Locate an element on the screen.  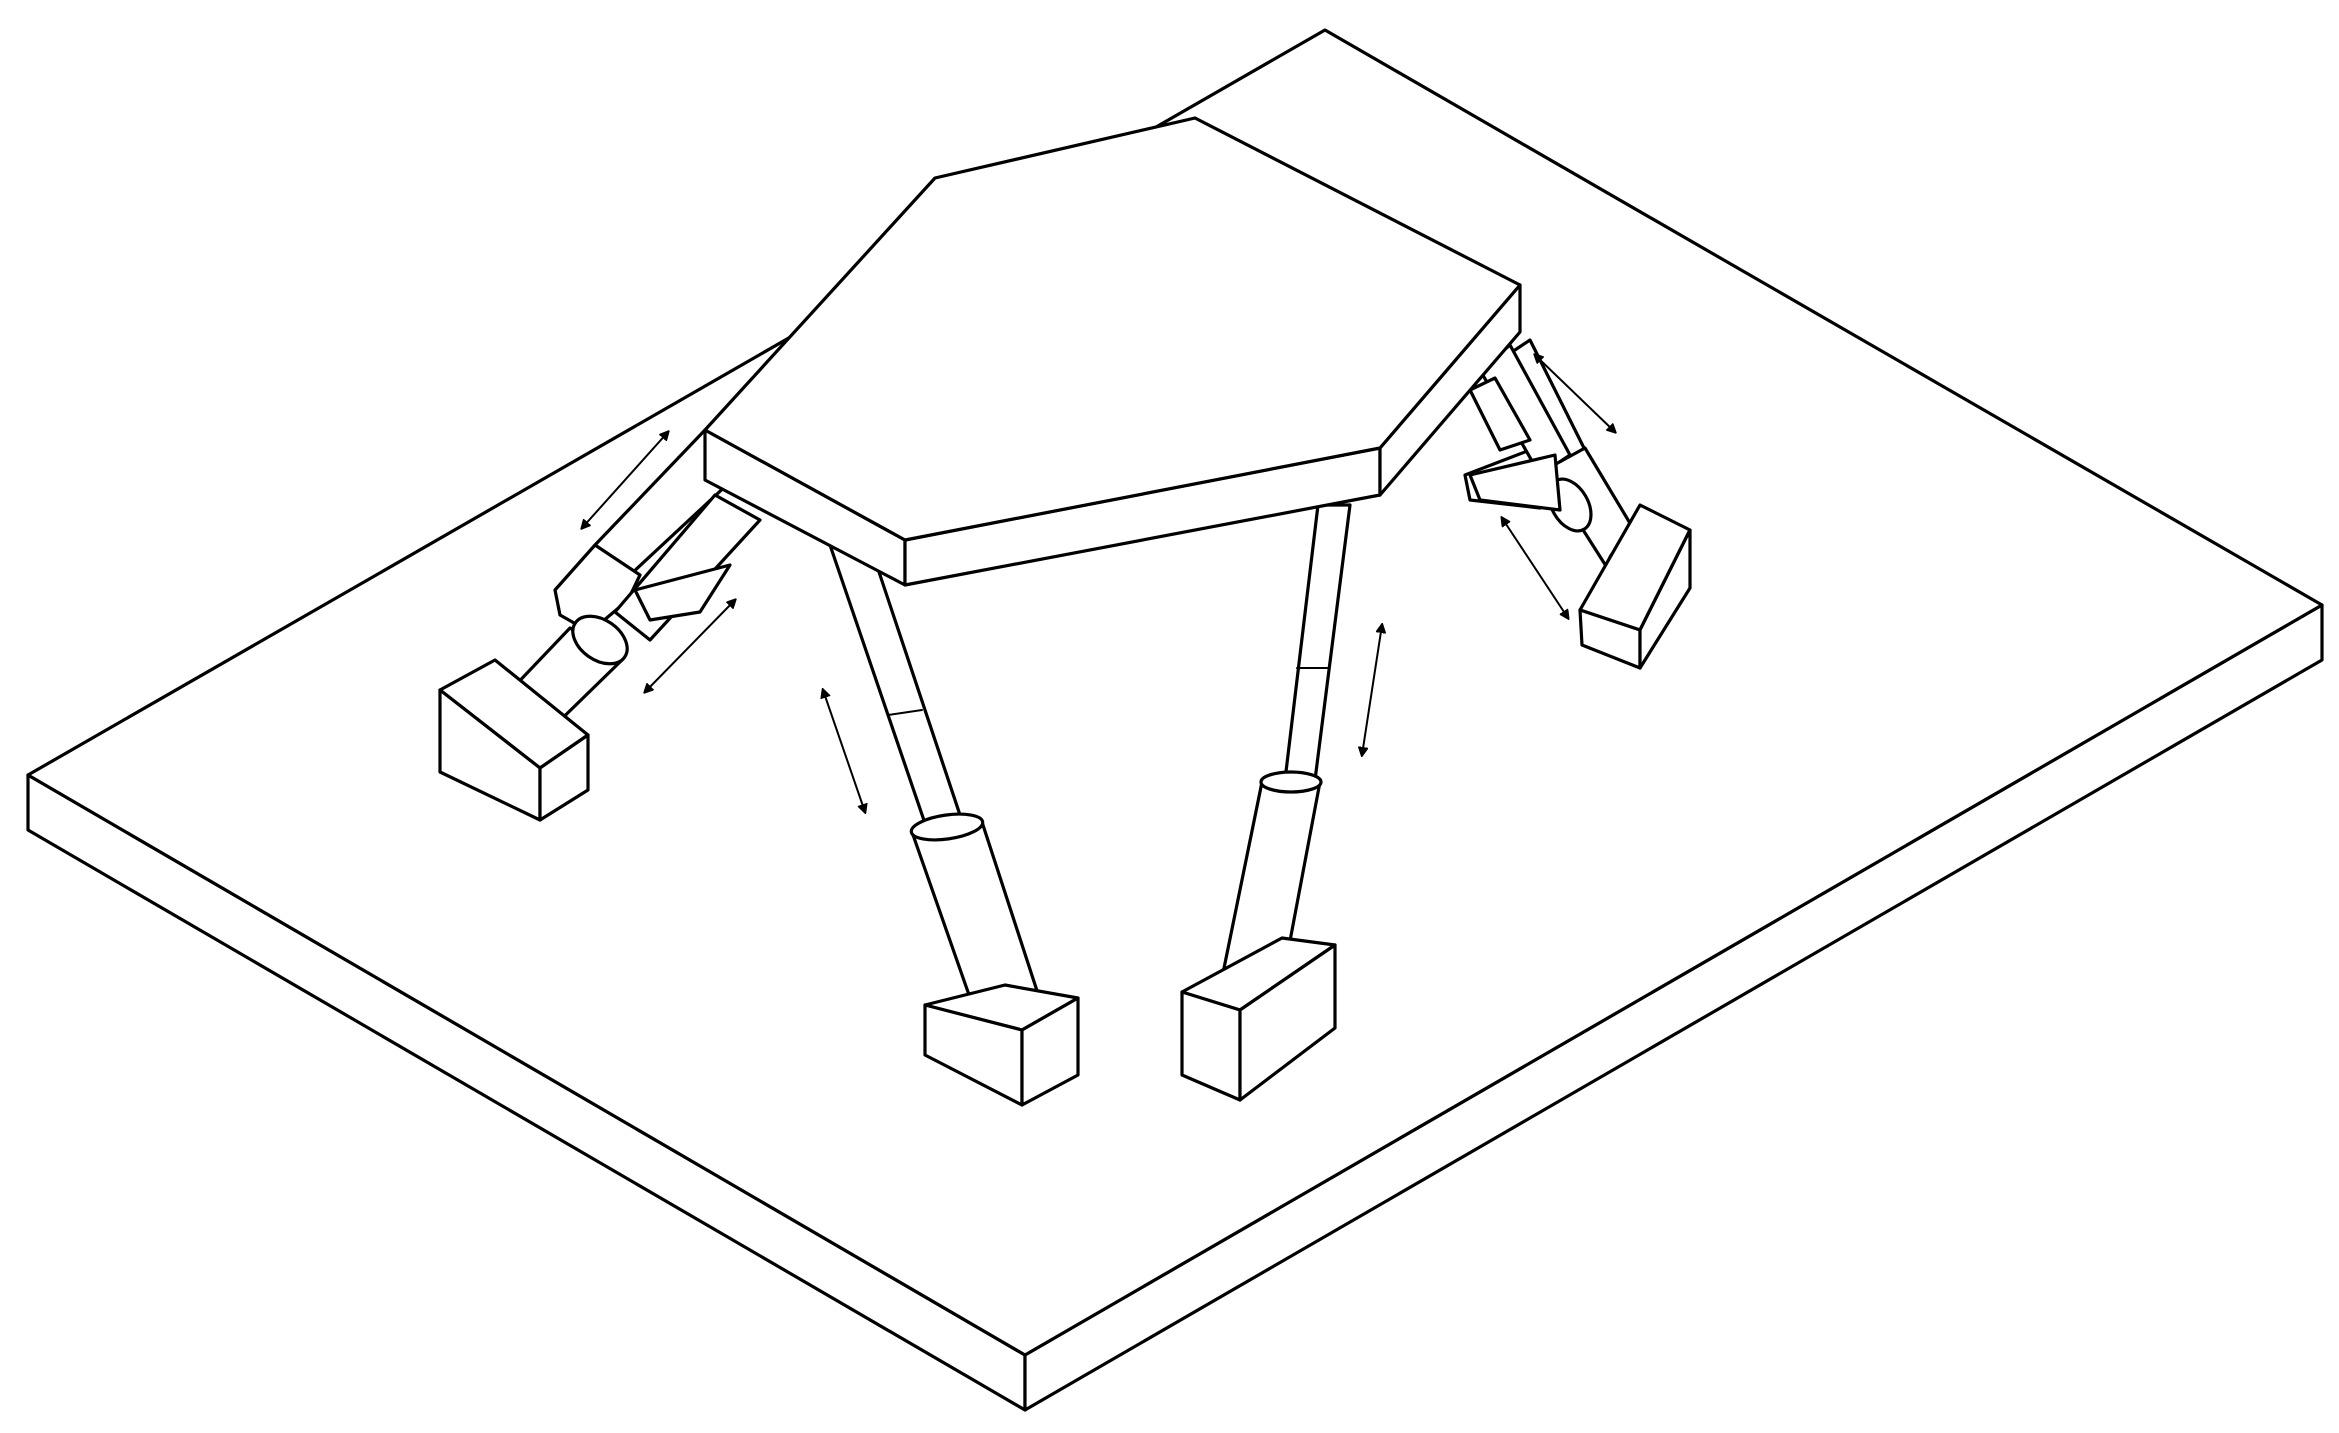
arrow-front-left is located at coordinates (844, 751).